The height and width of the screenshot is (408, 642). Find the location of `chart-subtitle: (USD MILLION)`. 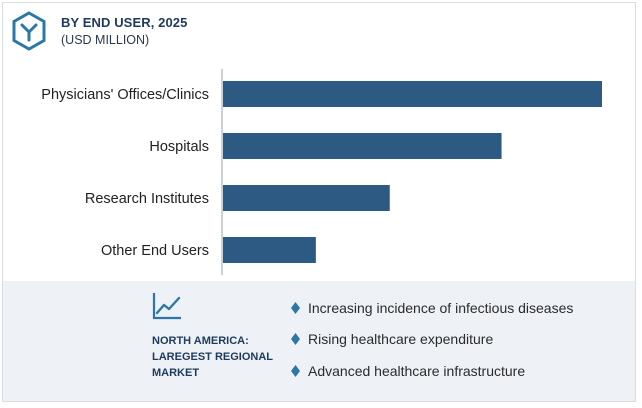

chart-subtitle: (USD MILLION) is located at coordinates (105, 40).